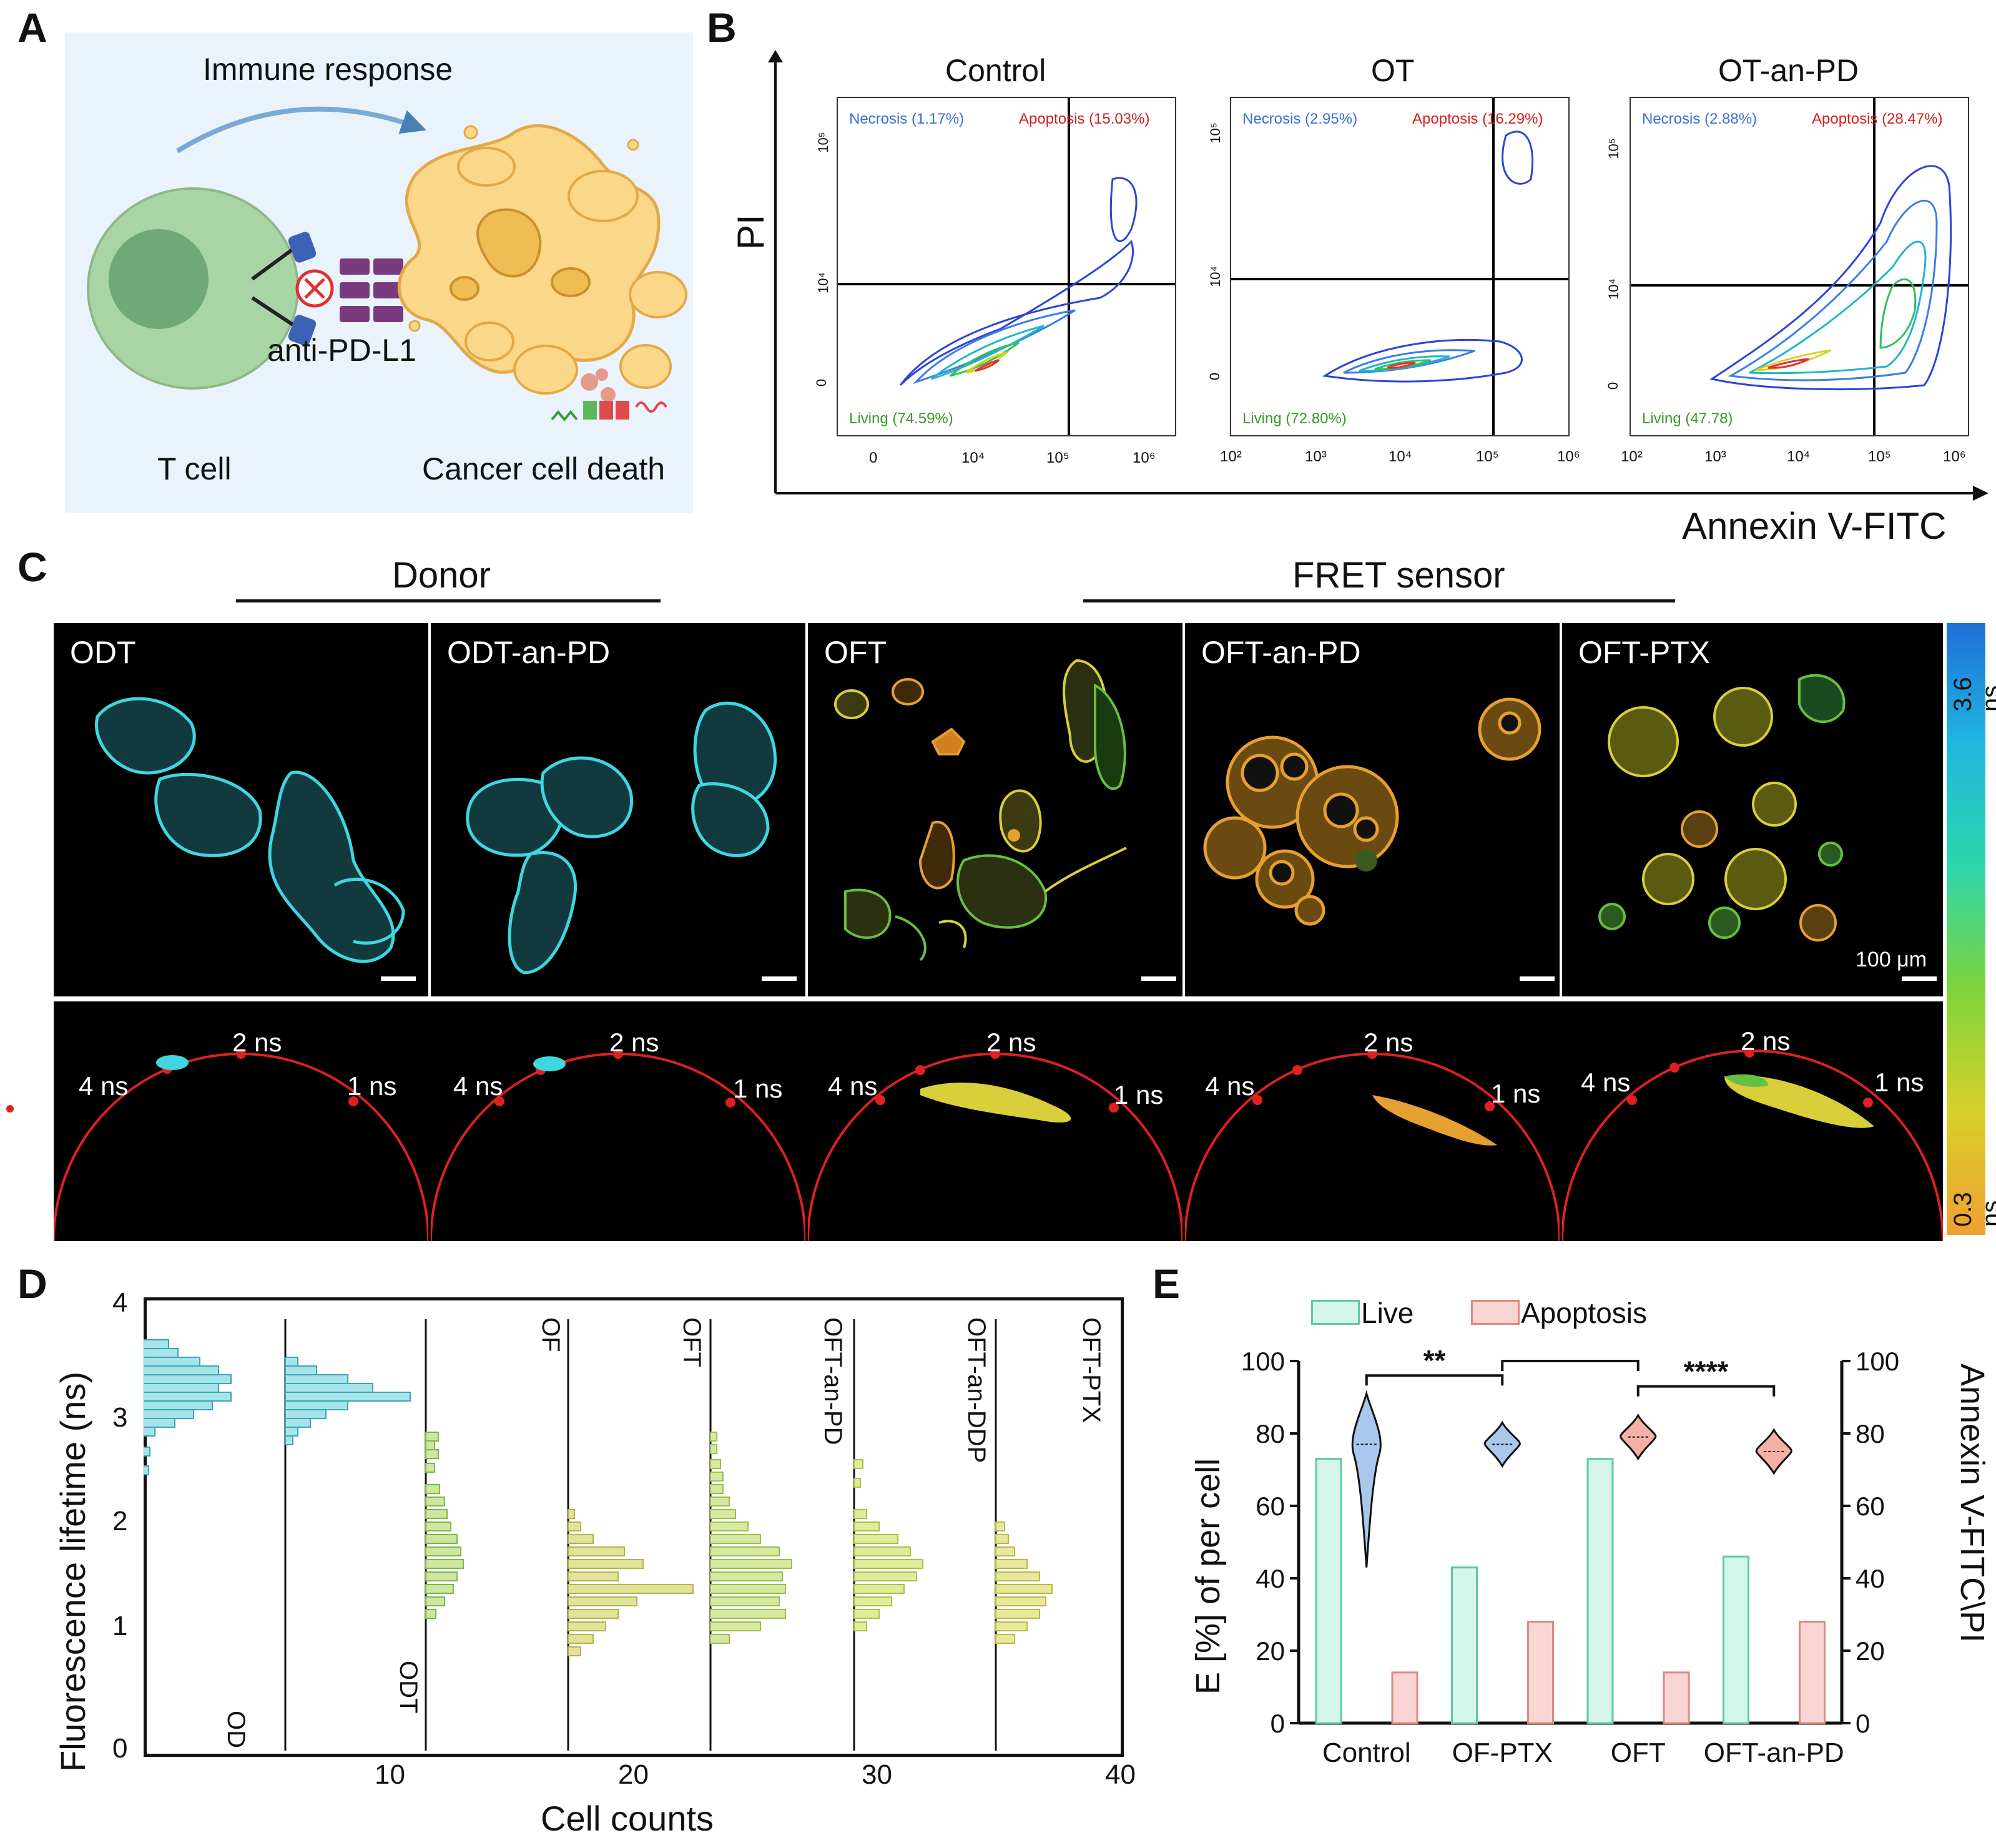  What do you see at coordinates (1752, 809) in the screenshot?
I see `cell-image-oft-ptx: OFT-PTX 100 μm` at bounding box center [1752, 809].